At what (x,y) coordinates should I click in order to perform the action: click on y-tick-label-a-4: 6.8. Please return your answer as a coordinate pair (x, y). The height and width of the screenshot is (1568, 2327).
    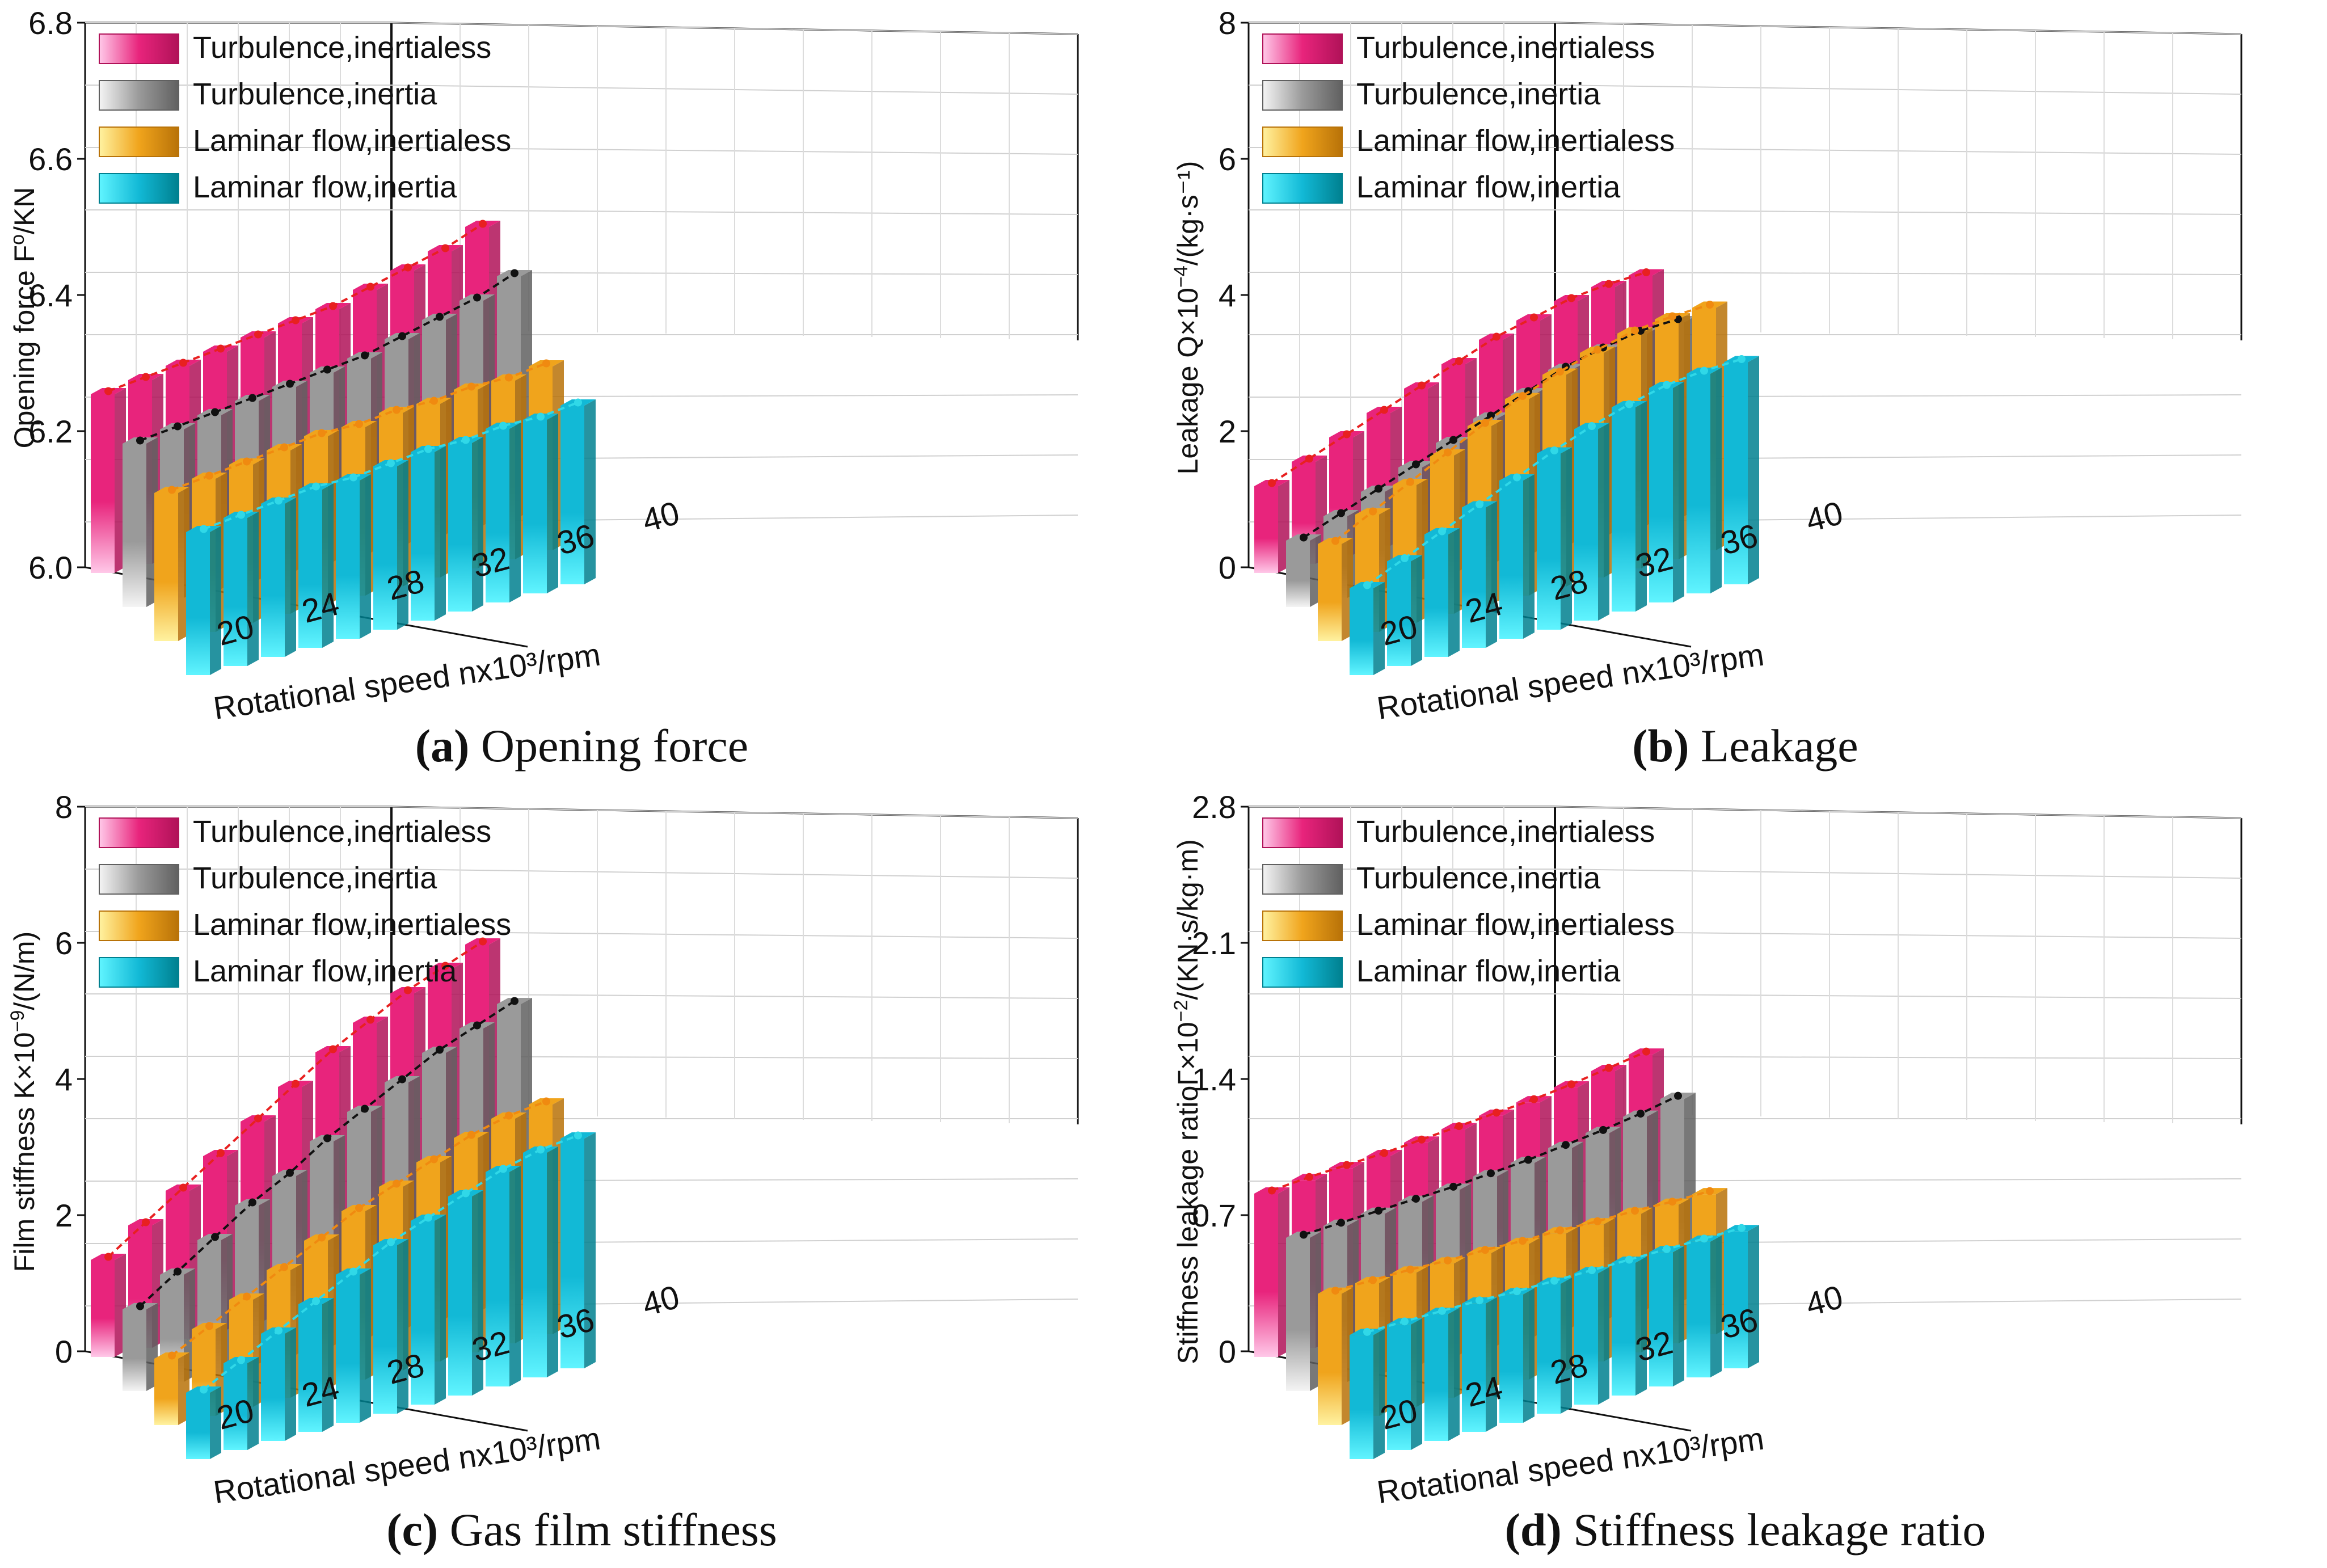
    Looking at the image, I should click on (50, 23).